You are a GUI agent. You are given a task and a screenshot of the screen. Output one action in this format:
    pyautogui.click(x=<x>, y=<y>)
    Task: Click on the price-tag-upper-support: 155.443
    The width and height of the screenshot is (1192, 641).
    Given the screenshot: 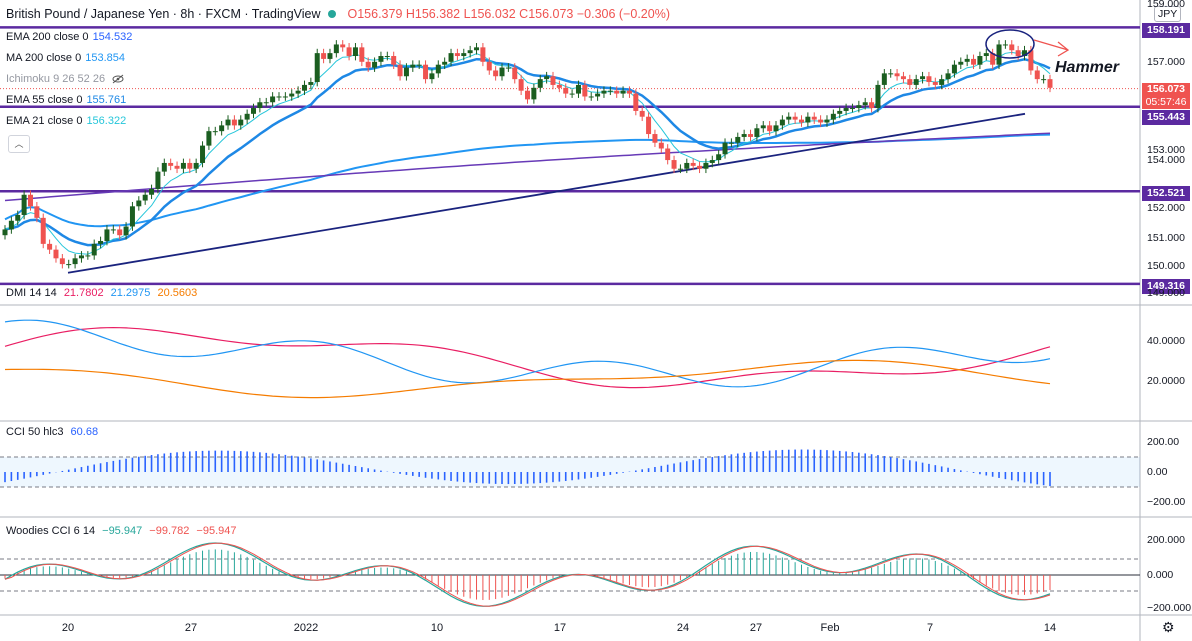 What is the action you would take?
    pyautogui.click(x=1166, y=117)
    